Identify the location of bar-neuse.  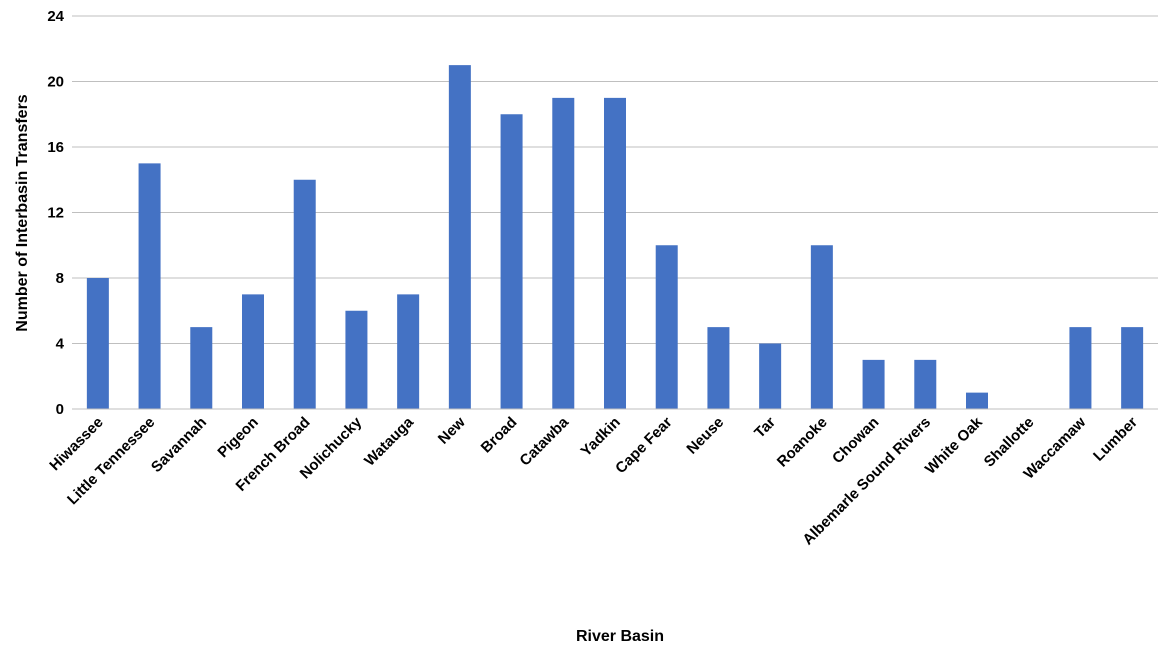
(718, 368).